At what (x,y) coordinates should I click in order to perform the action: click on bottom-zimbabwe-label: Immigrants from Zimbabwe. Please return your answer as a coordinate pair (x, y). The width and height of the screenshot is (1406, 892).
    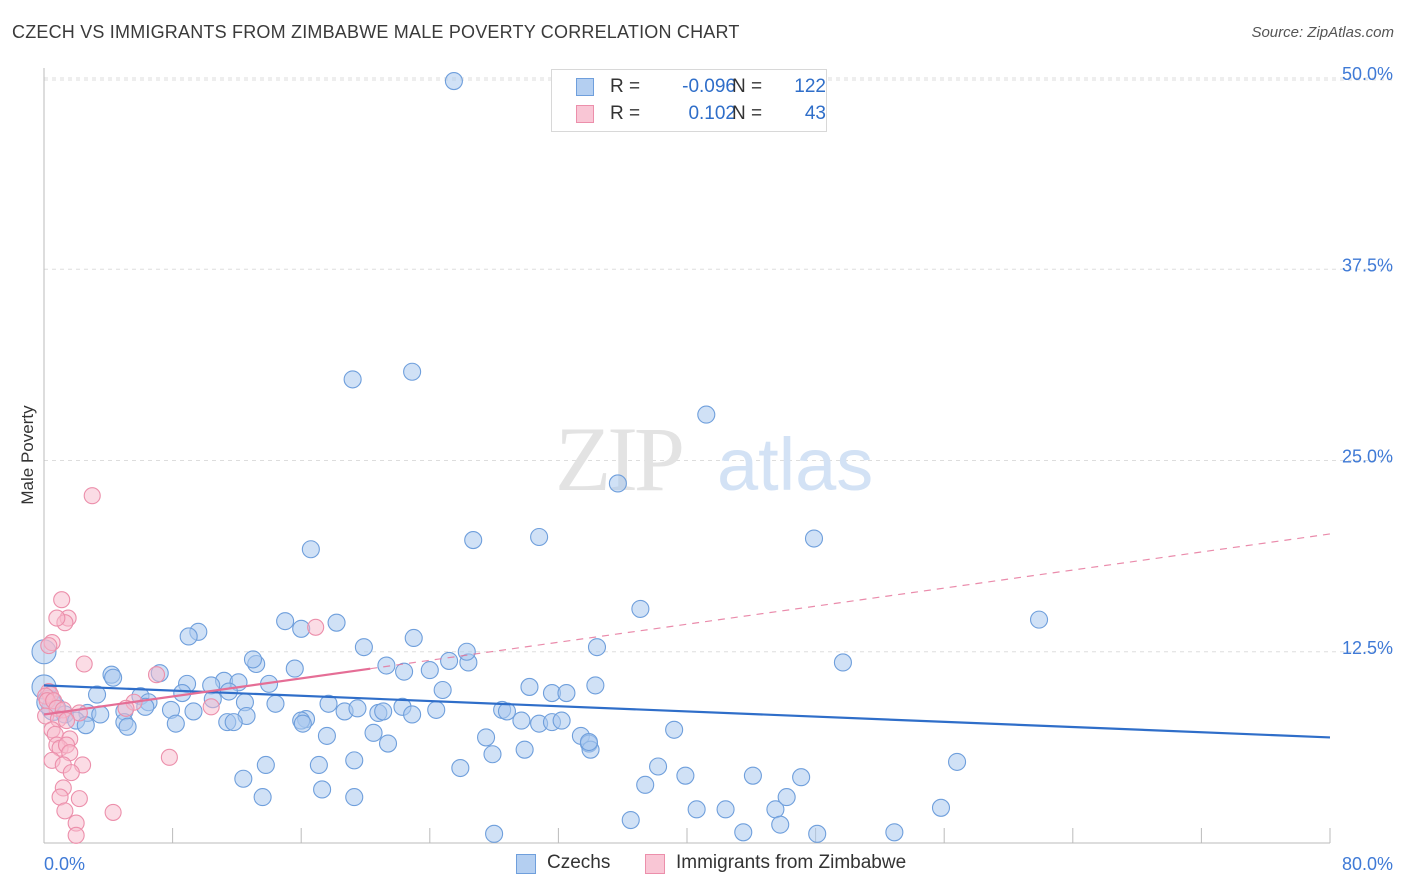
    Looking at the image, I should click on (791, 862).